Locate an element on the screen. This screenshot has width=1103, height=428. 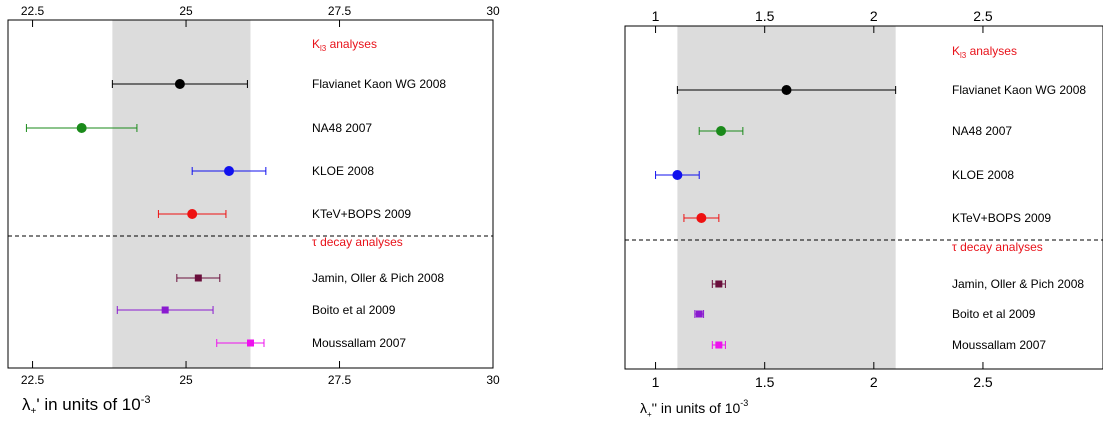
tick-label-bottom: 30 is located at coordinates (493, 380).